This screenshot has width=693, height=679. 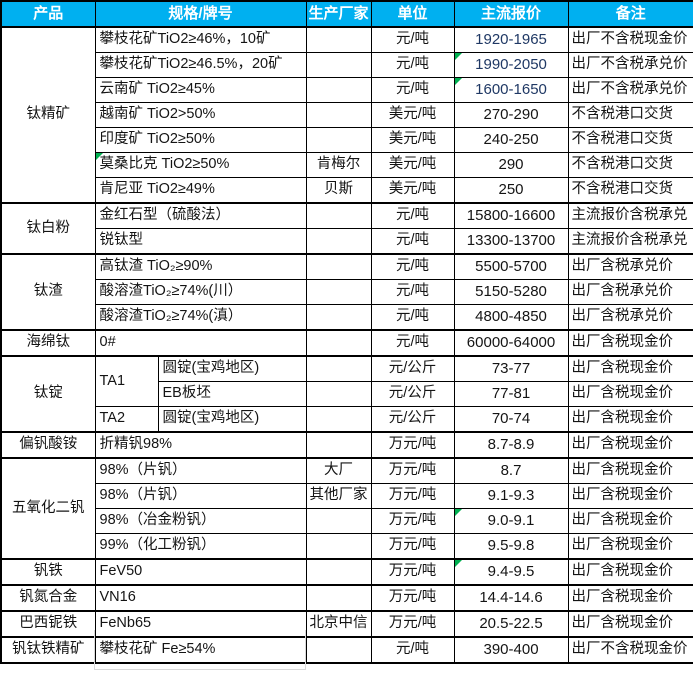 What do you see at coordinates (630, 650) in the screenshot?
I see `note-cell: 出厂不含税现金价` at bounding box center [630, 650].